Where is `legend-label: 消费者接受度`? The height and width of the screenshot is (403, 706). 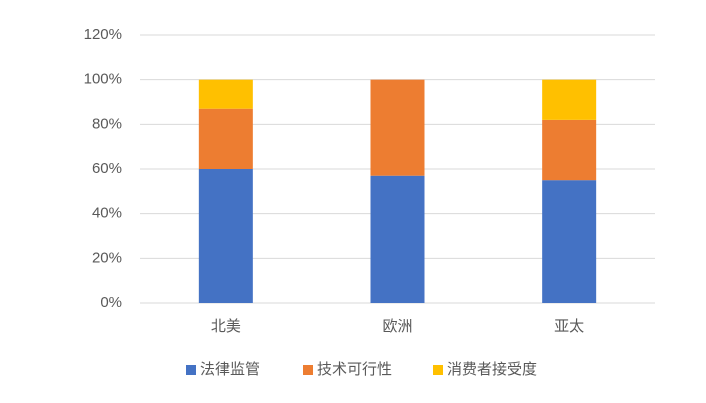
legend-label: 消费者接受度 is located at coordinates (492, 369).